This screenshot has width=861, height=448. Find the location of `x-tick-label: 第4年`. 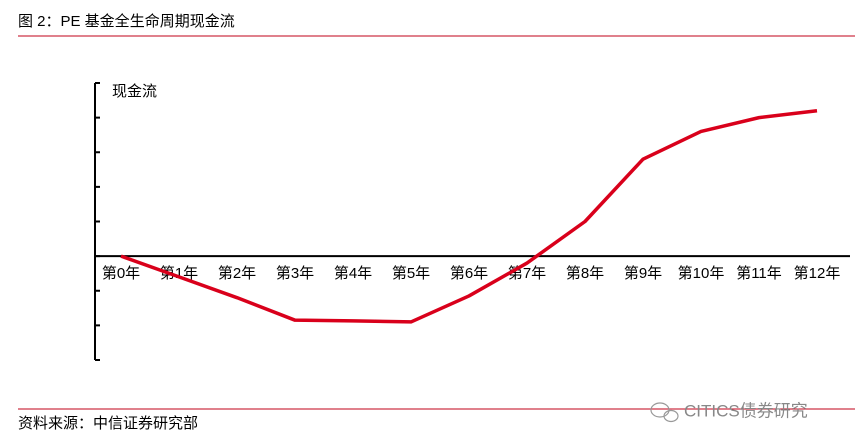

x-tick-label: 第4年 is located at coordinates (353, 273).